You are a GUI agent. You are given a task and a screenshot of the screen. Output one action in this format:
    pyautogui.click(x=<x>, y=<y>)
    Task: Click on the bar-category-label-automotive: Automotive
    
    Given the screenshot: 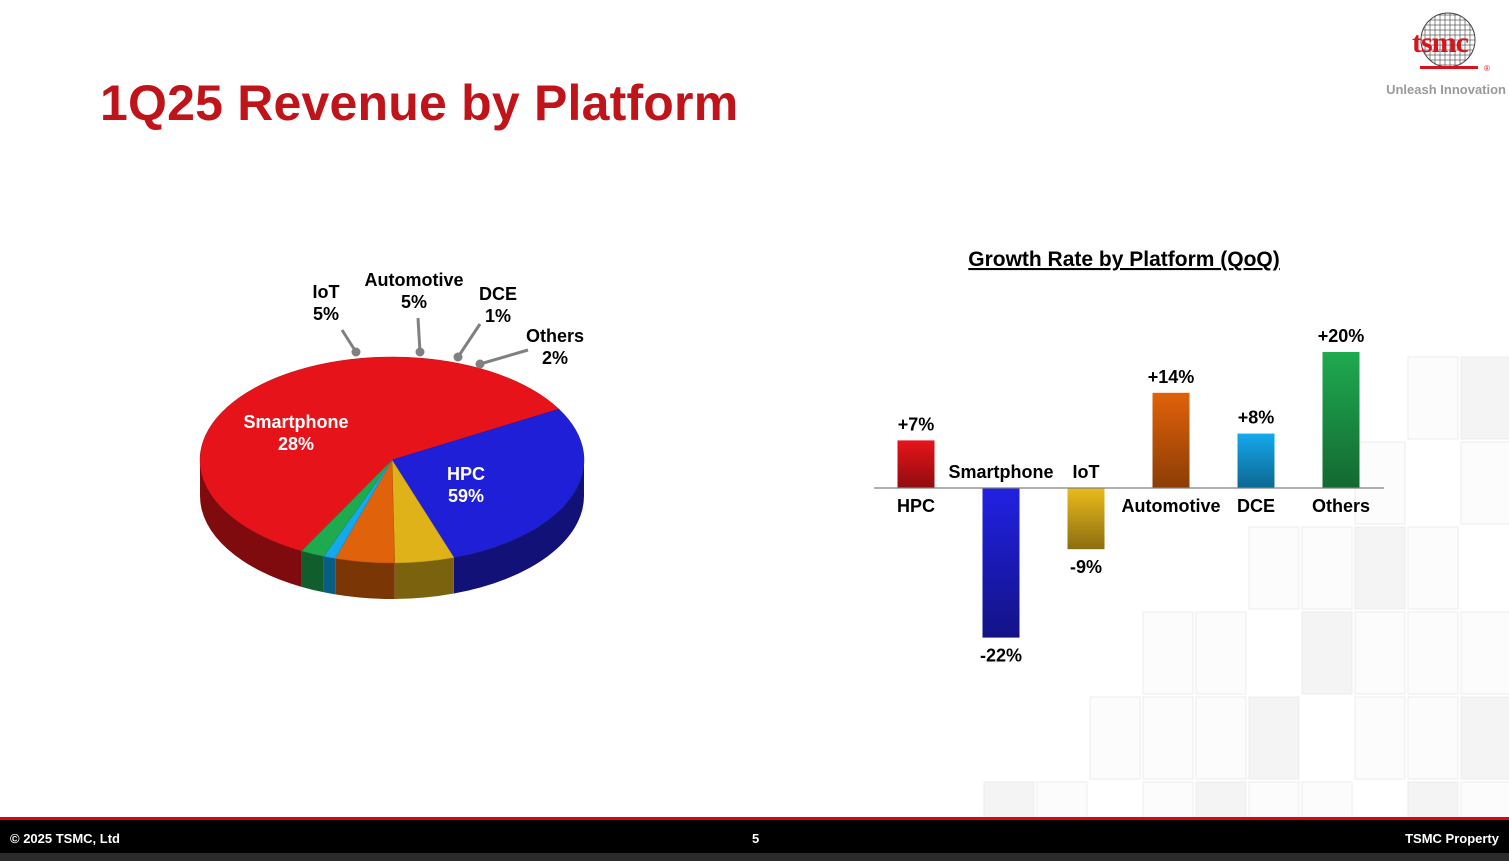 What is the action you would take?
    pyautogui.click(x=1171, y=506)
    